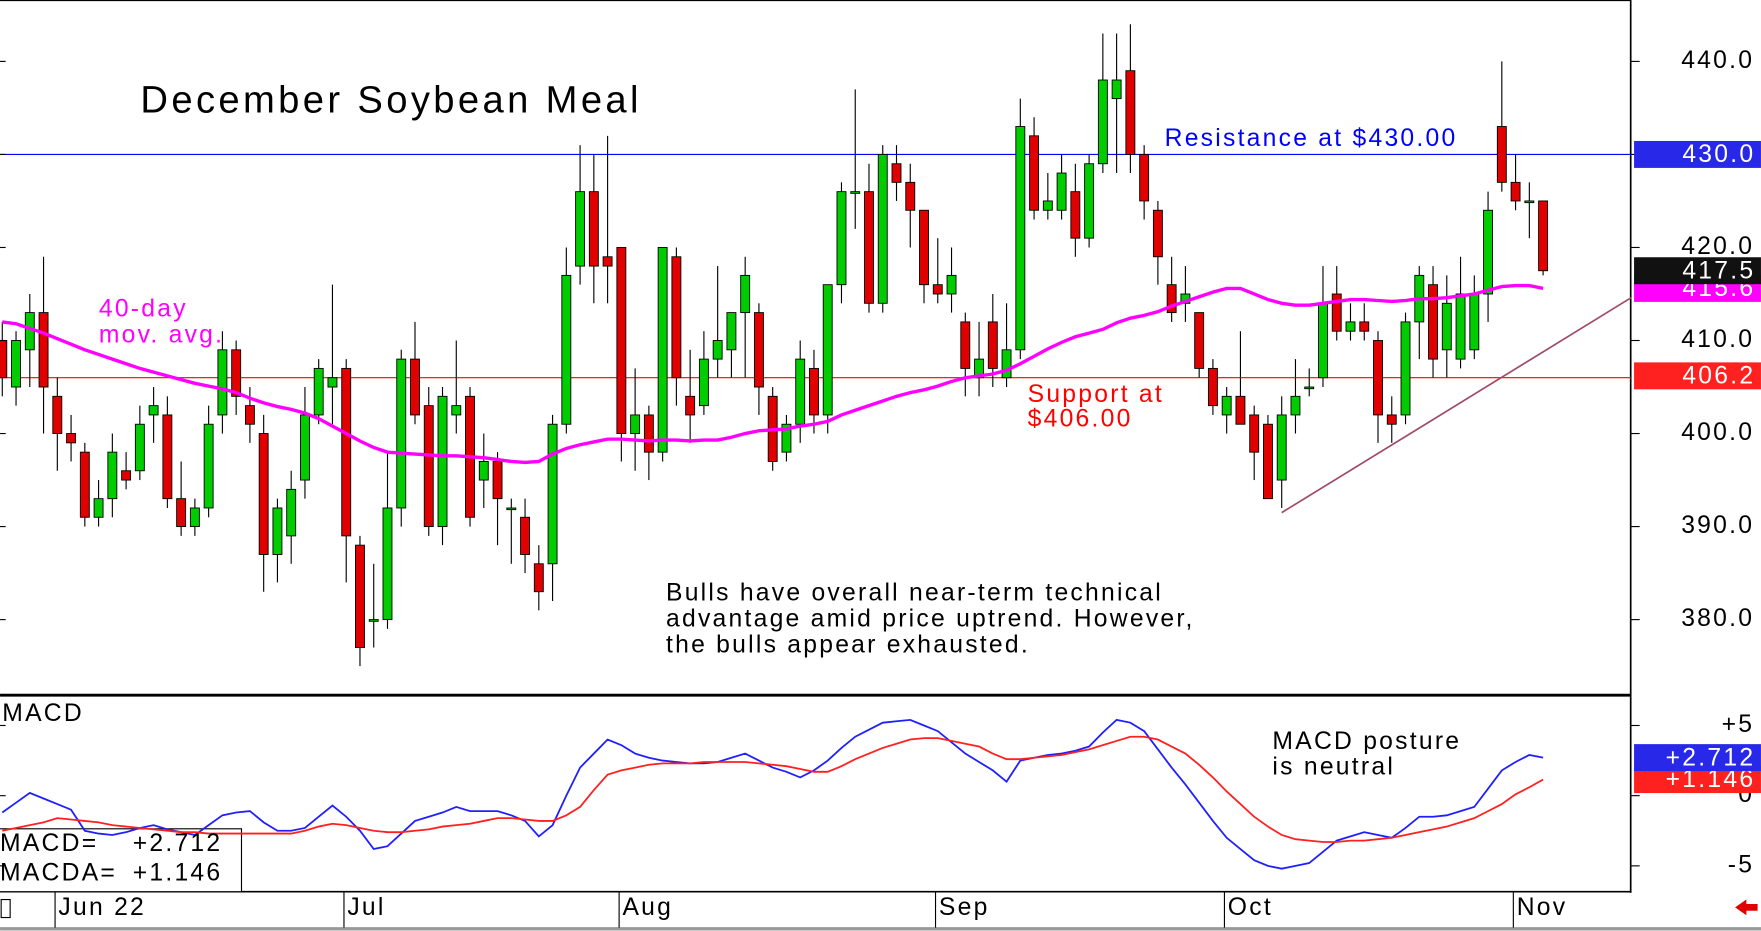  What do you see at coordinates (5, 908) in the screenshot?
I see `scroll-icon` at bounding box center [5, 908].